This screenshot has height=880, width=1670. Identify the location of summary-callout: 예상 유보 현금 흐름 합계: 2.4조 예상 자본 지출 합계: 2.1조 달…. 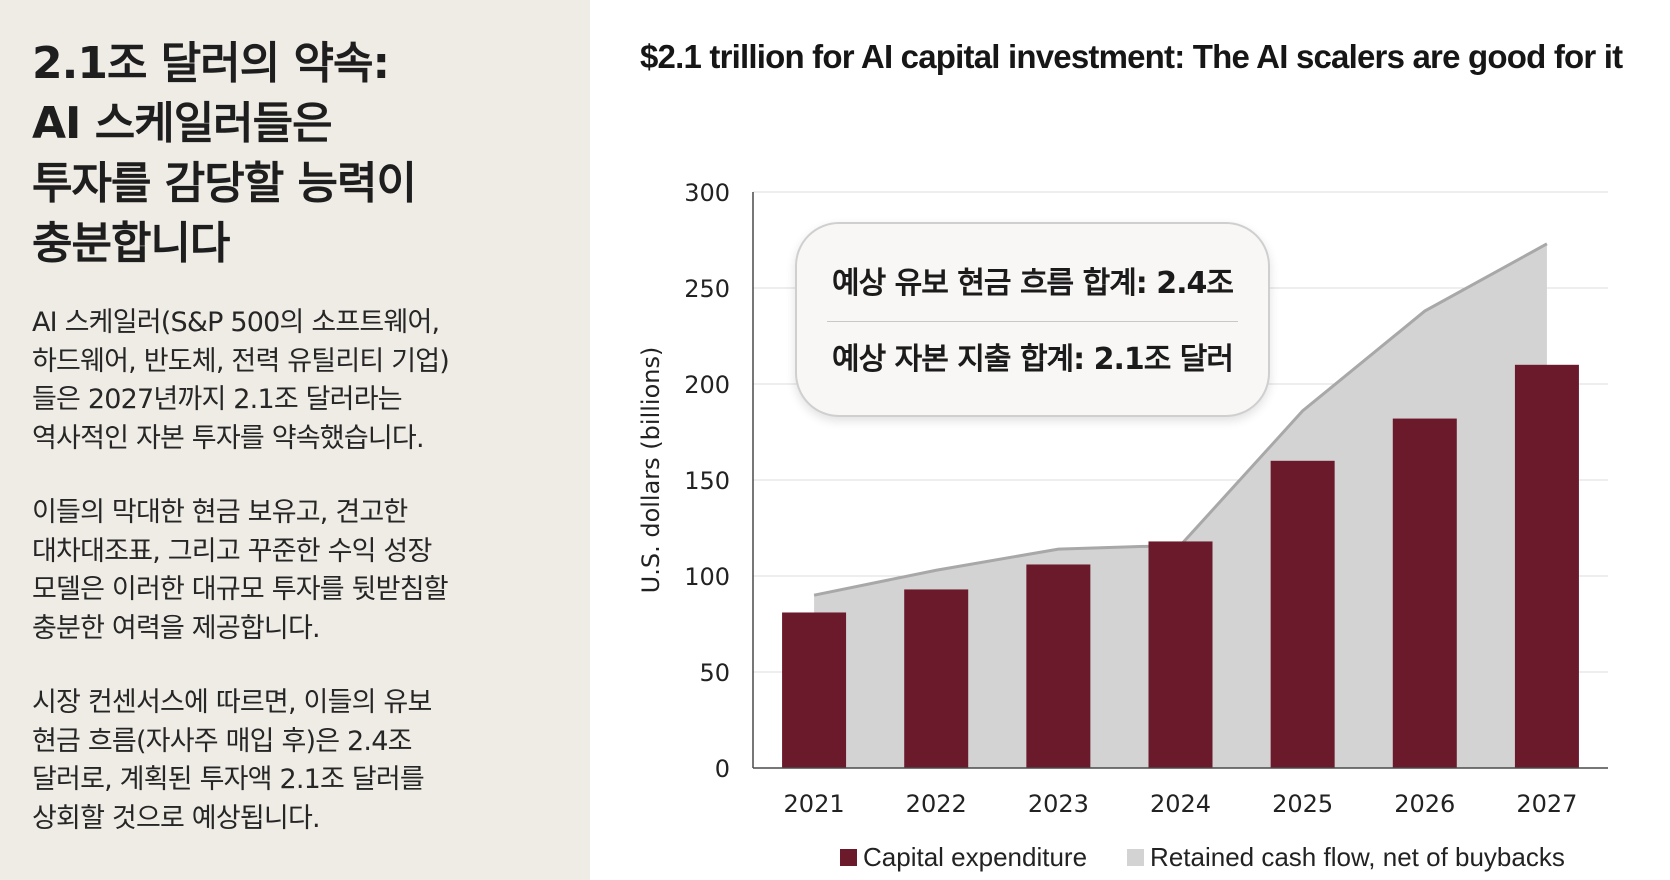
(1032, 319).